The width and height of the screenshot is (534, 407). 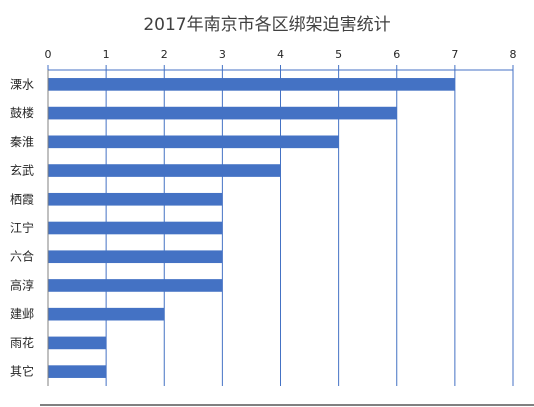 What do you see at coordinates (22, 284) in the screenshot?
I see `category-label: 高淳` at bounding box center [22, 284].